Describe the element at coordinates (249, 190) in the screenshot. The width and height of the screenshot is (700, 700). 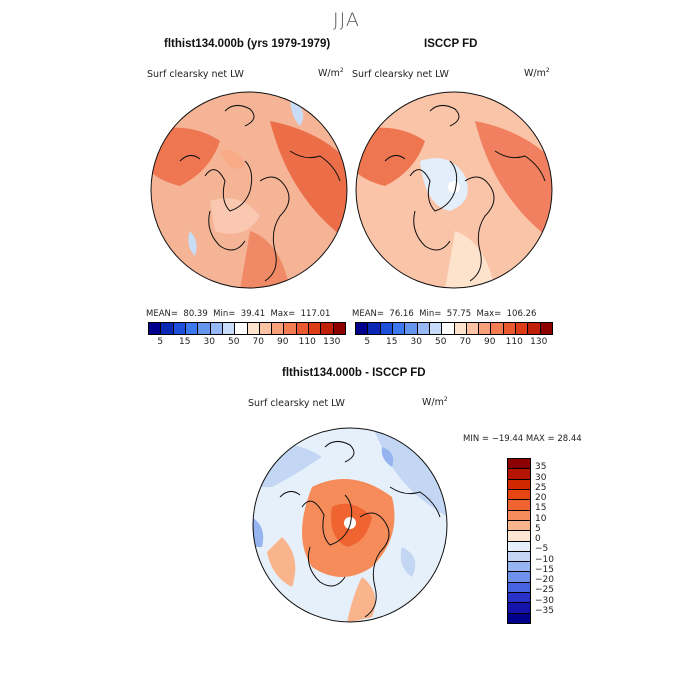
I see `map-model` at that location.